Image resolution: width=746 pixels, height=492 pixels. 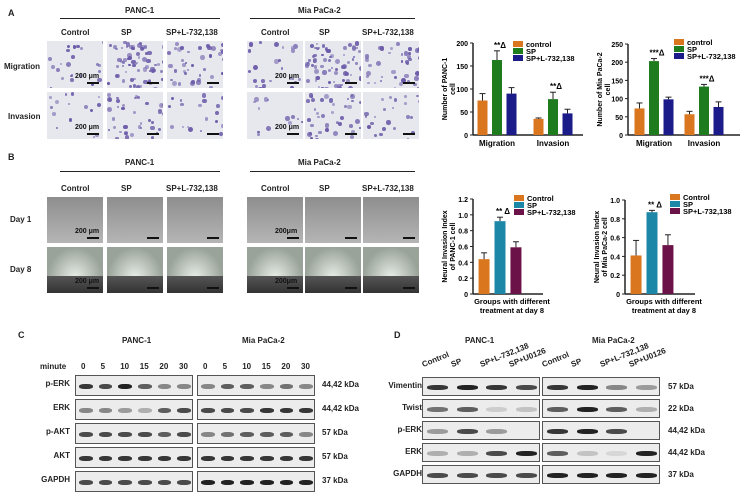 I want to click on lane-label: Control, so click(x=435, y=359).